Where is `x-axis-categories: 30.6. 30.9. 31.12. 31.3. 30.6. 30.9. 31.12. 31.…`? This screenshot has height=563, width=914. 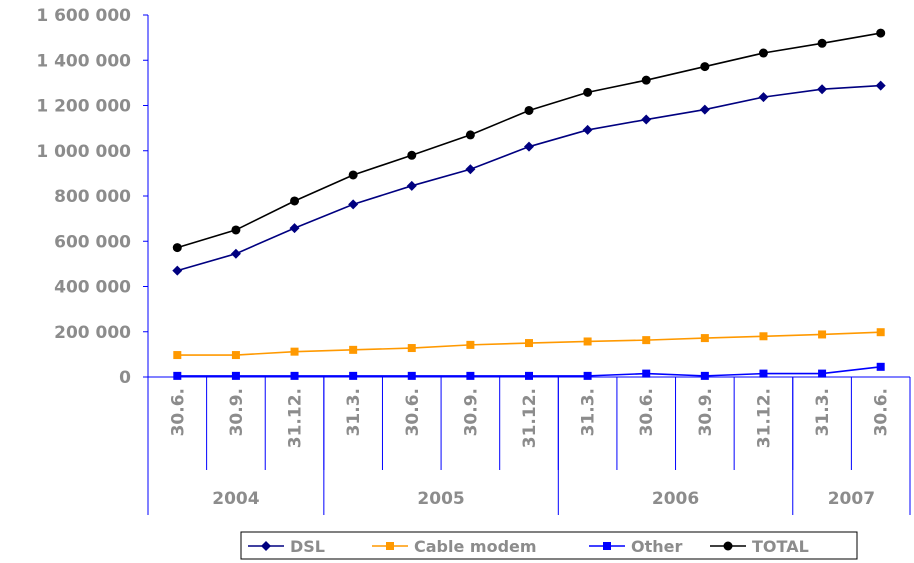 x-axis-categories: 30.6. 30.9. 31.12. 31.3. 30.6. 30.9. 31.12. 31.… is located at coordinates (530, 423).